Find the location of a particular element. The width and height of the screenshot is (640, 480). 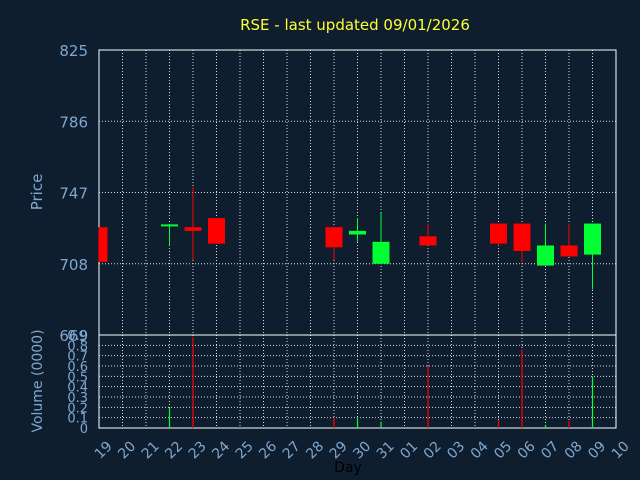

volume-tick-label: 0.8 is located at coordinates (77, 346).